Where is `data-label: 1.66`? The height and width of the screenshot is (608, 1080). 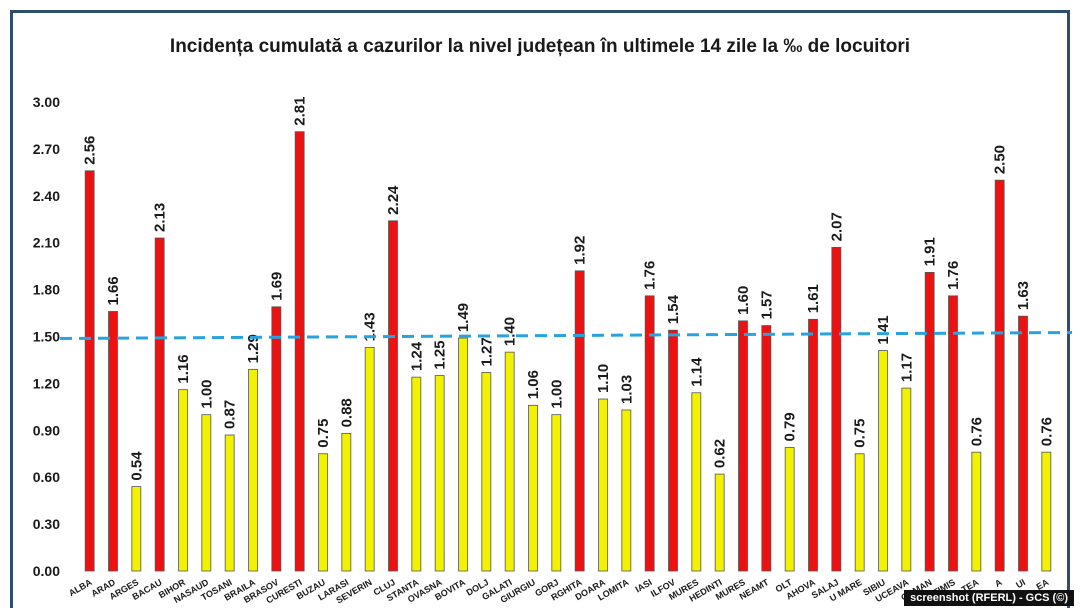 data-label: 1.66 is located at coordinates (113, 290).